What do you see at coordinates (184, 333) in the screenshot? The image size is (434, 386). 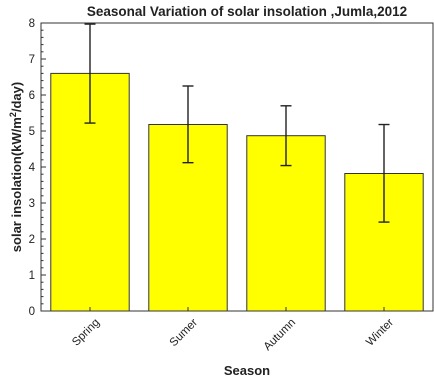 I see `x-tick-label: Sumer` at bounding box center [184, 333].